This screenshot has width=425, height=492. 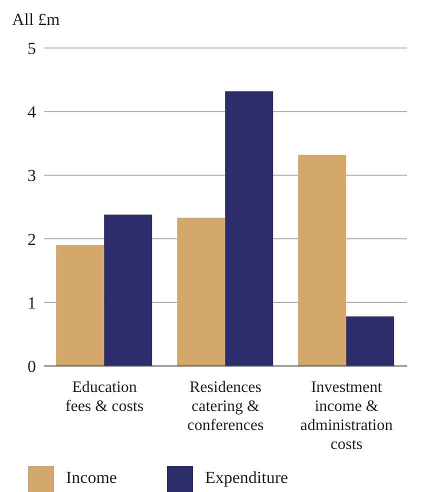 What do you see at coordinates (32, 112) in the screenshot?
I see `y-tick-label: 4` at bounding box center [32, 112].